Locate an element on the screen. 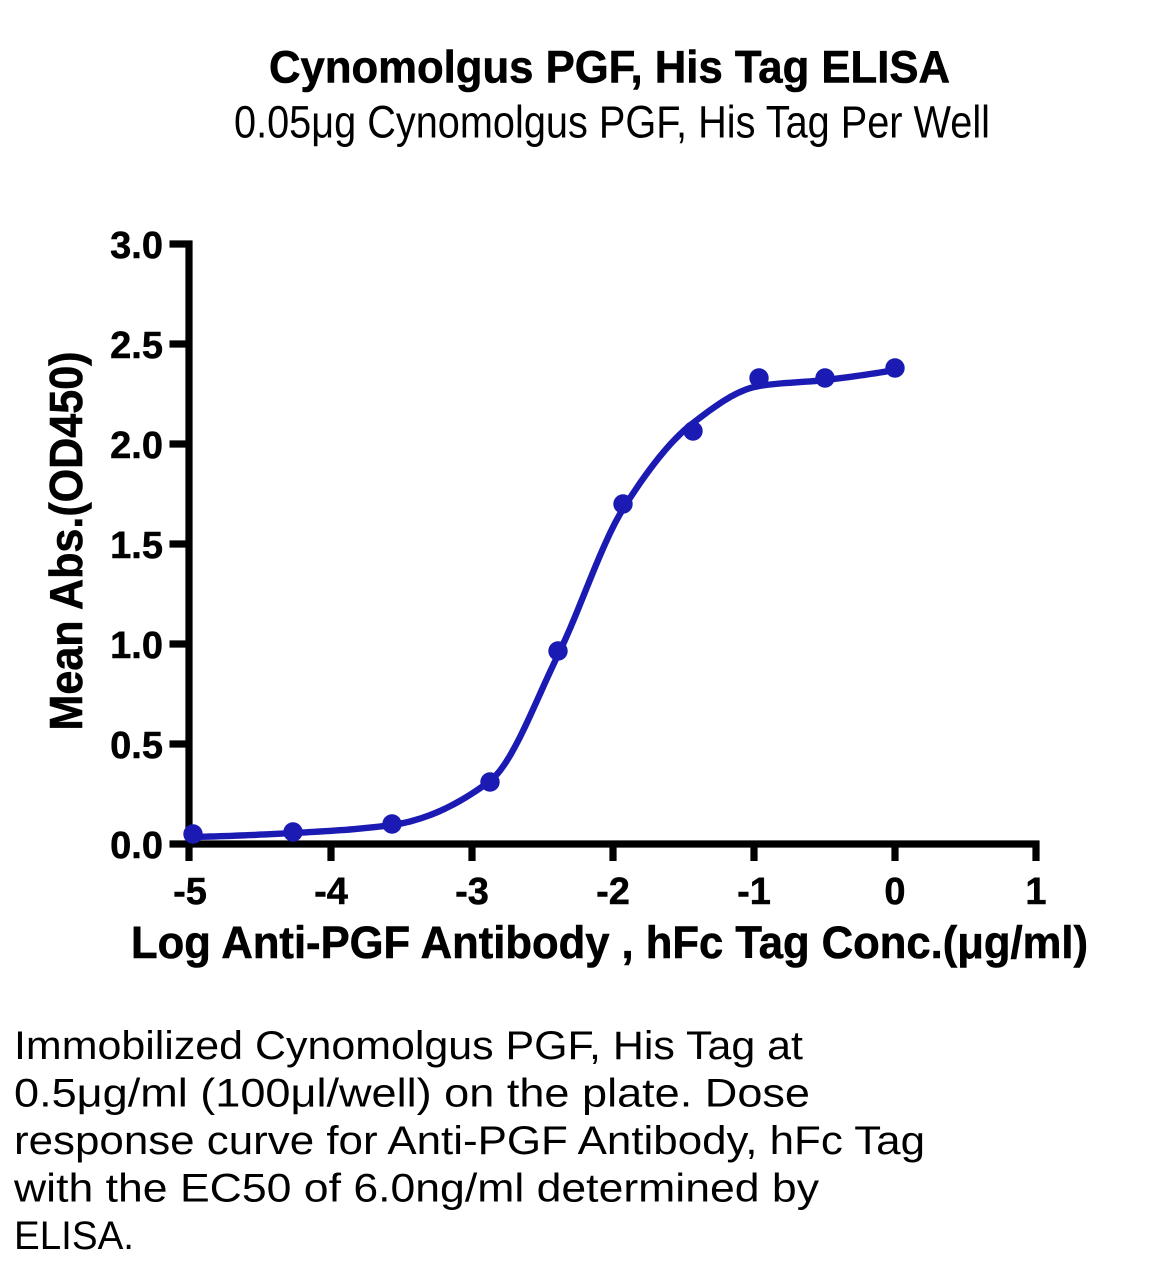 This screenshot has width=1161, height=1282. svg-text: -4 is located at coordinates (331, 892).